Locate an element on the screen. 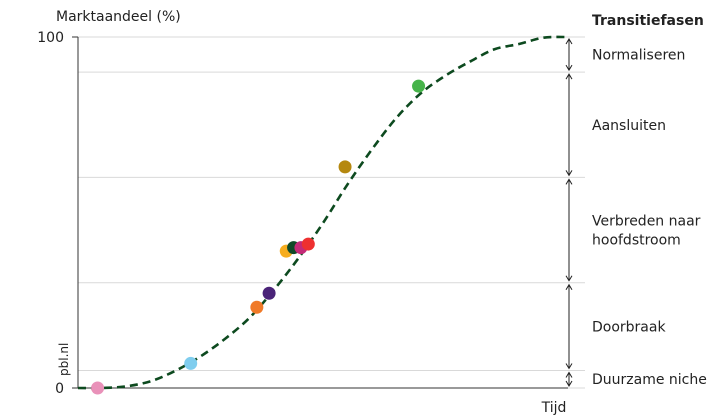 This screenshot has height=420, width=716. phase-label: Normaliseren is located at coordinates (638, 56).